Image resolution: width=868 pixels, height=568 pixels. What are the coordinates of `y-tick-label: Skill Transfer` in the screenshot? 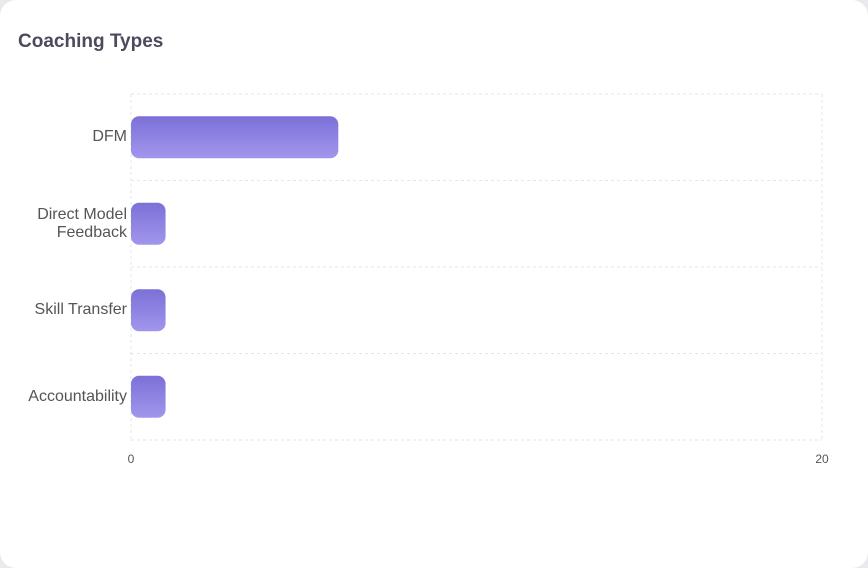 It's located at (80, 310).